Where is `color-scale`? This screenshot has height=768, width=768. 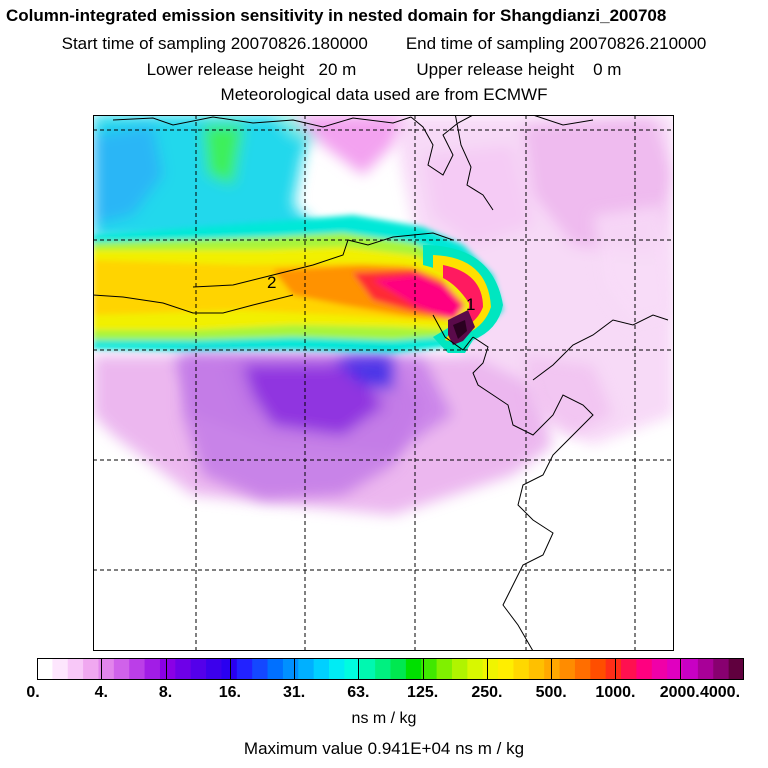 color-scale is located at coordinates (391, 669).